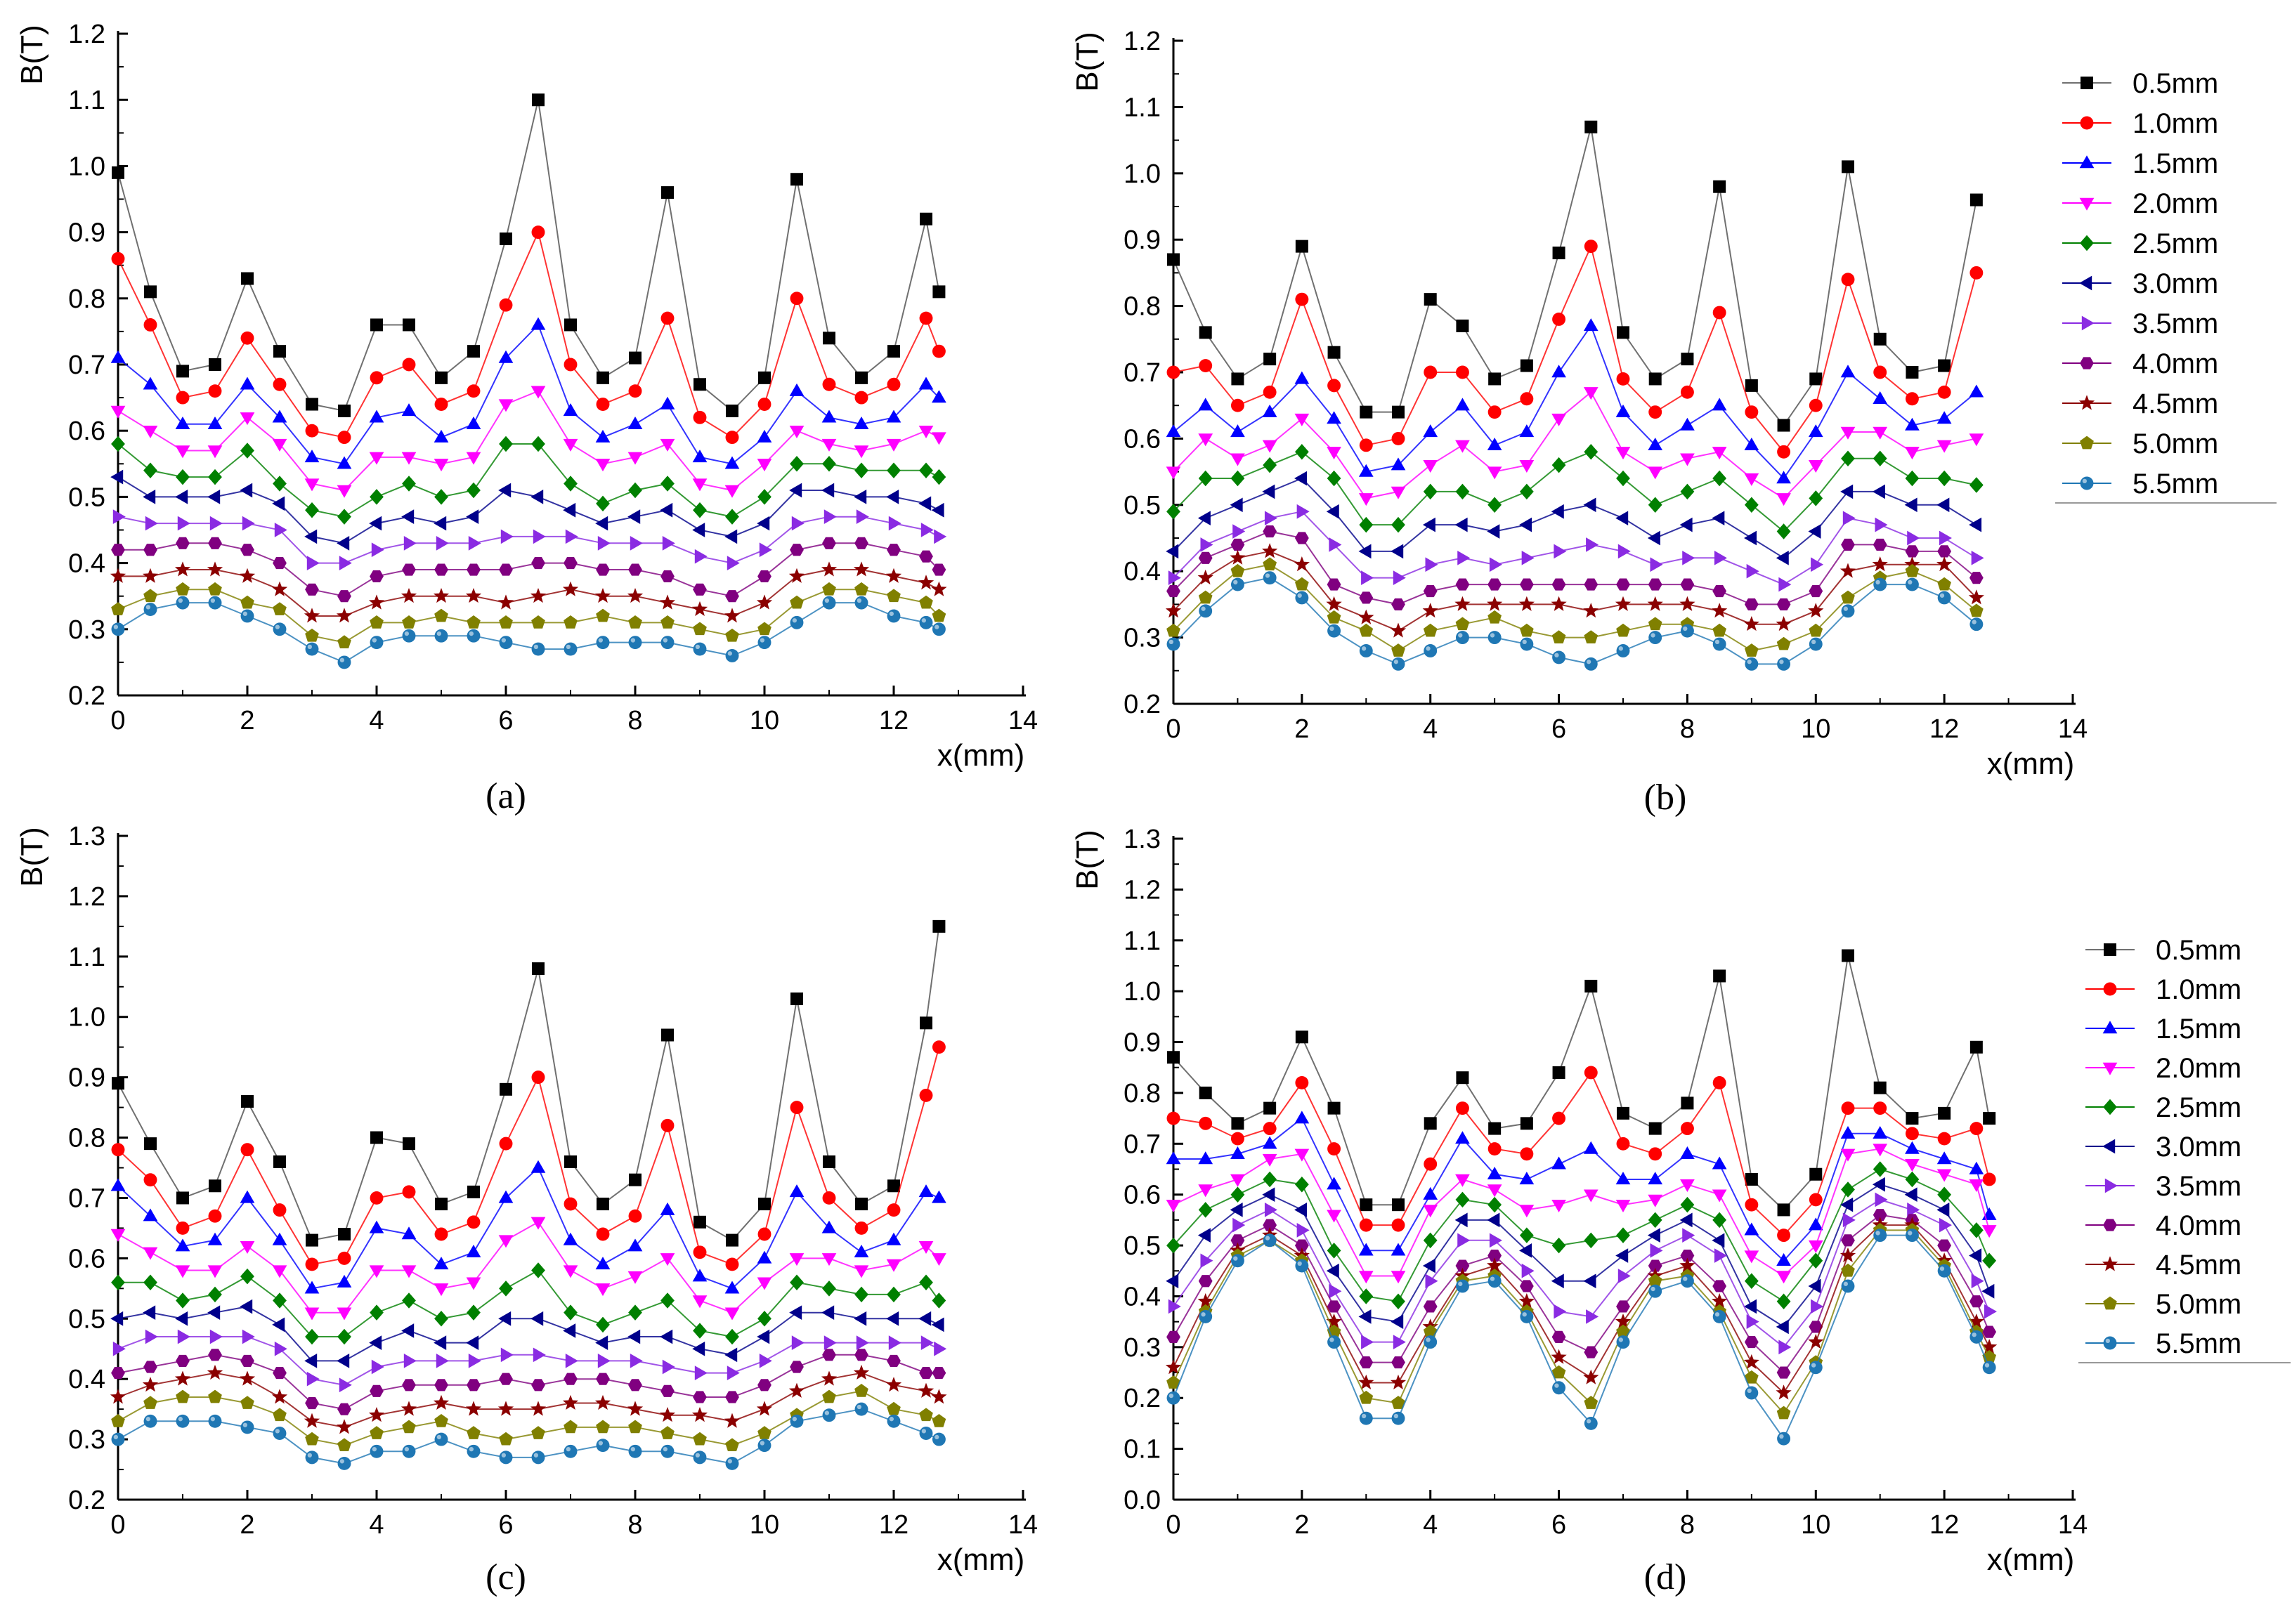 The width and height of the screenshot is (2292, 1624). What do you see at coordinates (506, 720) in the screenshot?
I see `x-tick-label: 6` at bounding box center [506, 720].